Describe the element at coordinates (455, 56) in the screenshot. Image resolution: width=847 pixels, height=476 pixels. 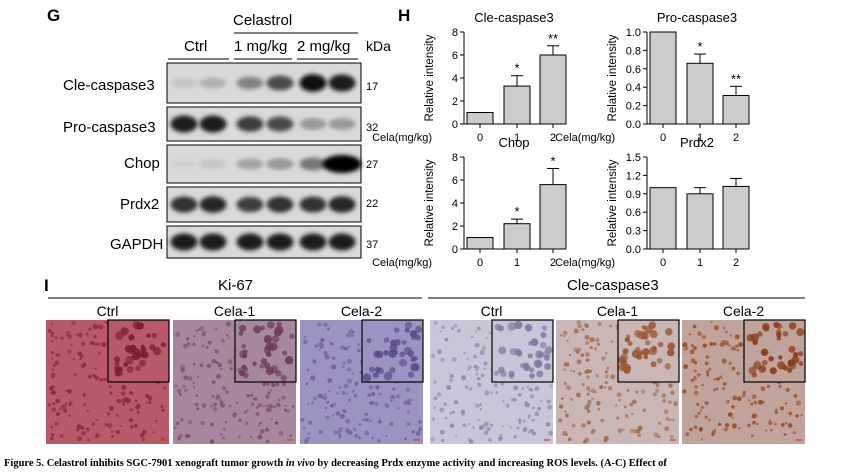
I see `y-tick-label: 6` at that location.